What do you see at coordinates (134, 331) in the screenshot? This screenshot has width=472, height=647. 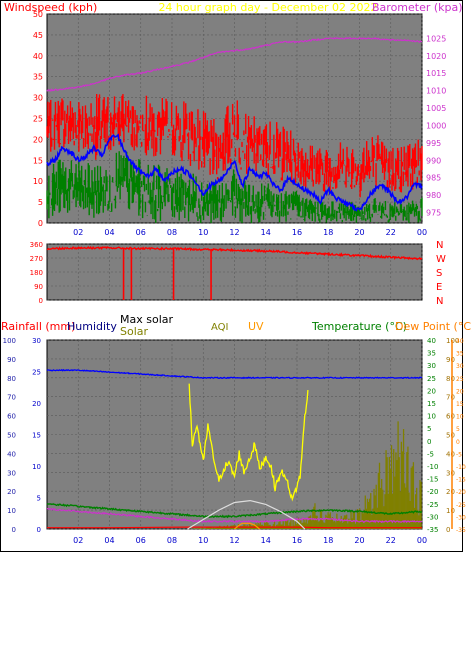 I see `legend-solar: Solar` at bounding box center [134, 331].